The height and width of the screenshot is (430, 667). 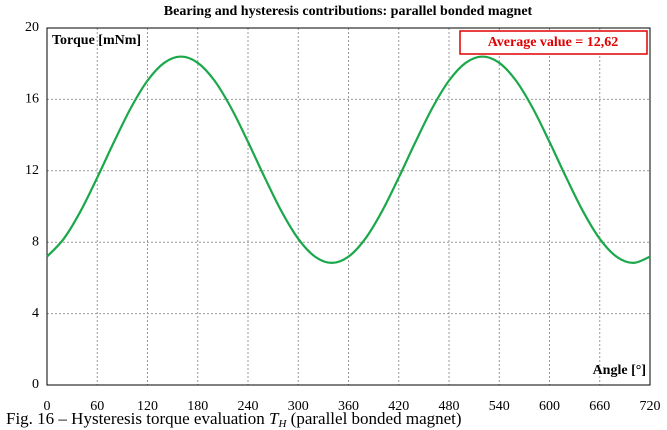 What do you see at coordinates (32, 99) in the screenshot?
I see `y-tick-label: 16` at bounding box center [32, 99].